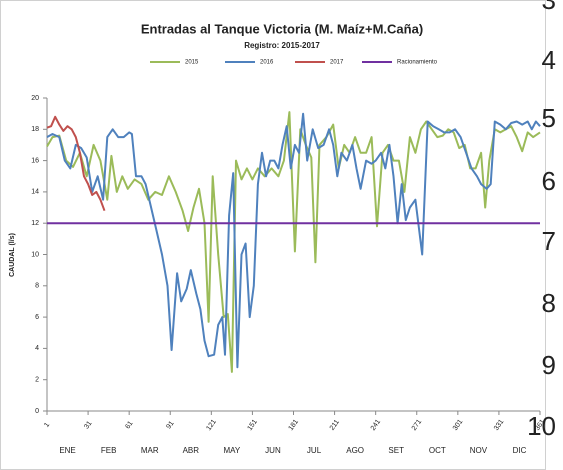 The image size is (563, 470). Describe the element at coordinates (37, 411) in the screenshot. I see `y-tick-label: 0` at that location.